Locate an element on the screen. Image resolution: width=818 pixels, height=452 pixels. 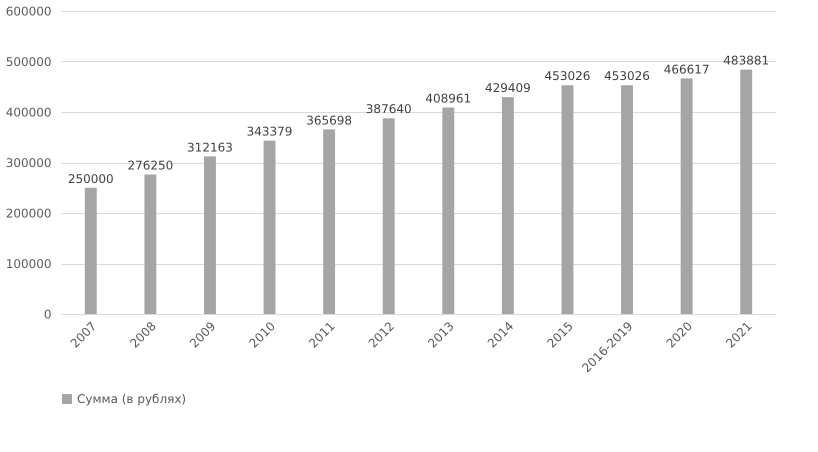
data-label: 365698 is located at coordinates (329, 120).